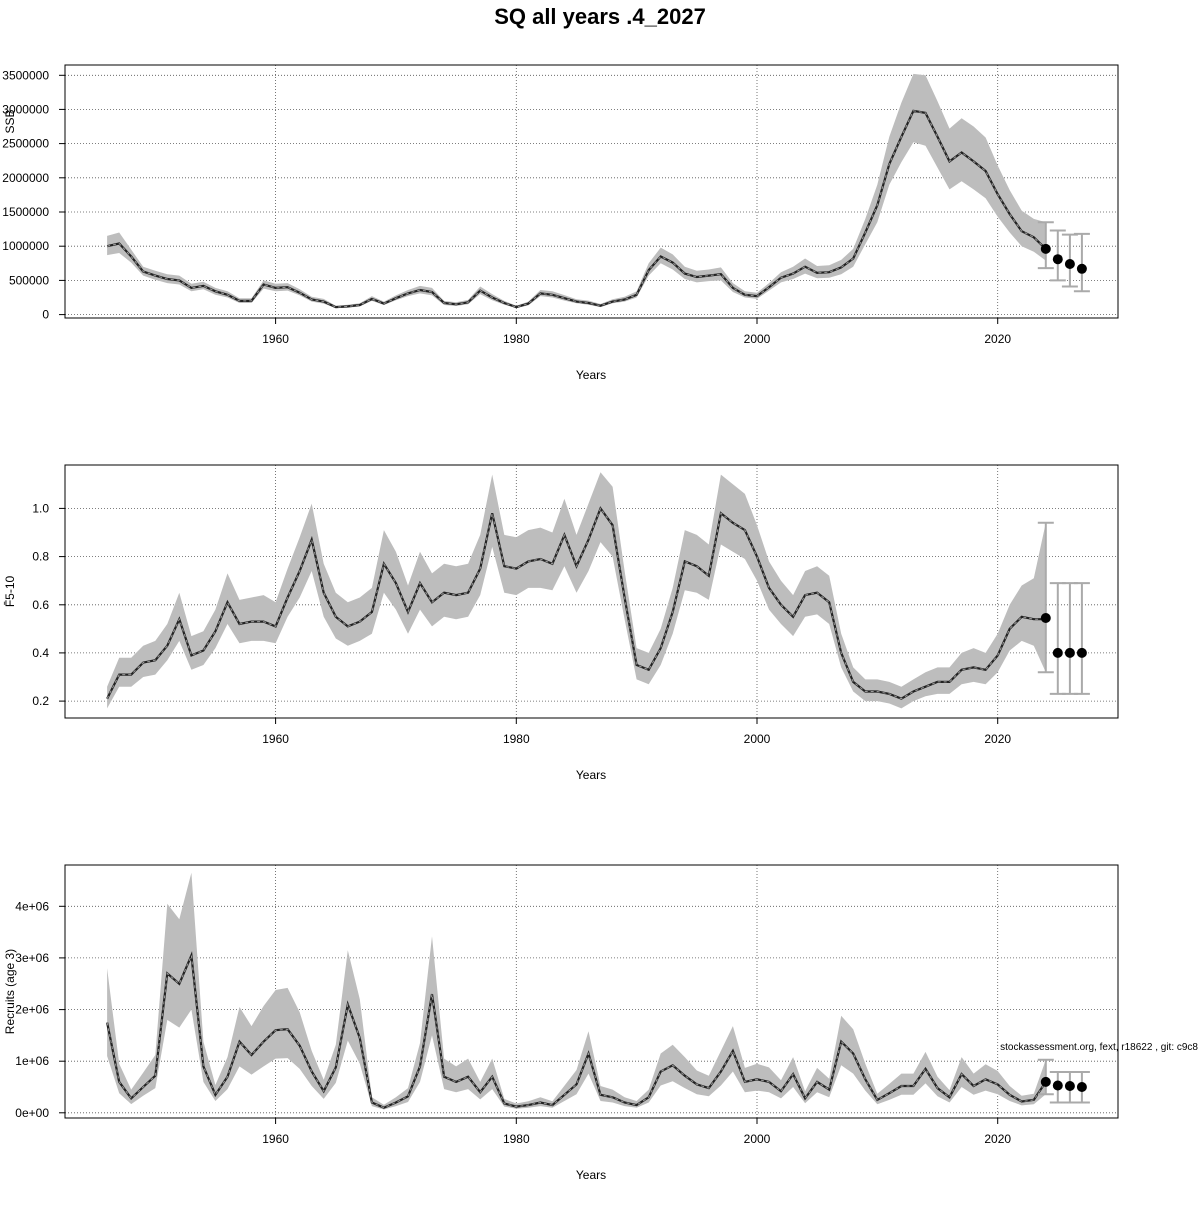 This screenshot has width=1200, height=1205. Describe the element at coordinates (40, 701) in the screenshot. I see `y-tick-label: 0.2` at that location.